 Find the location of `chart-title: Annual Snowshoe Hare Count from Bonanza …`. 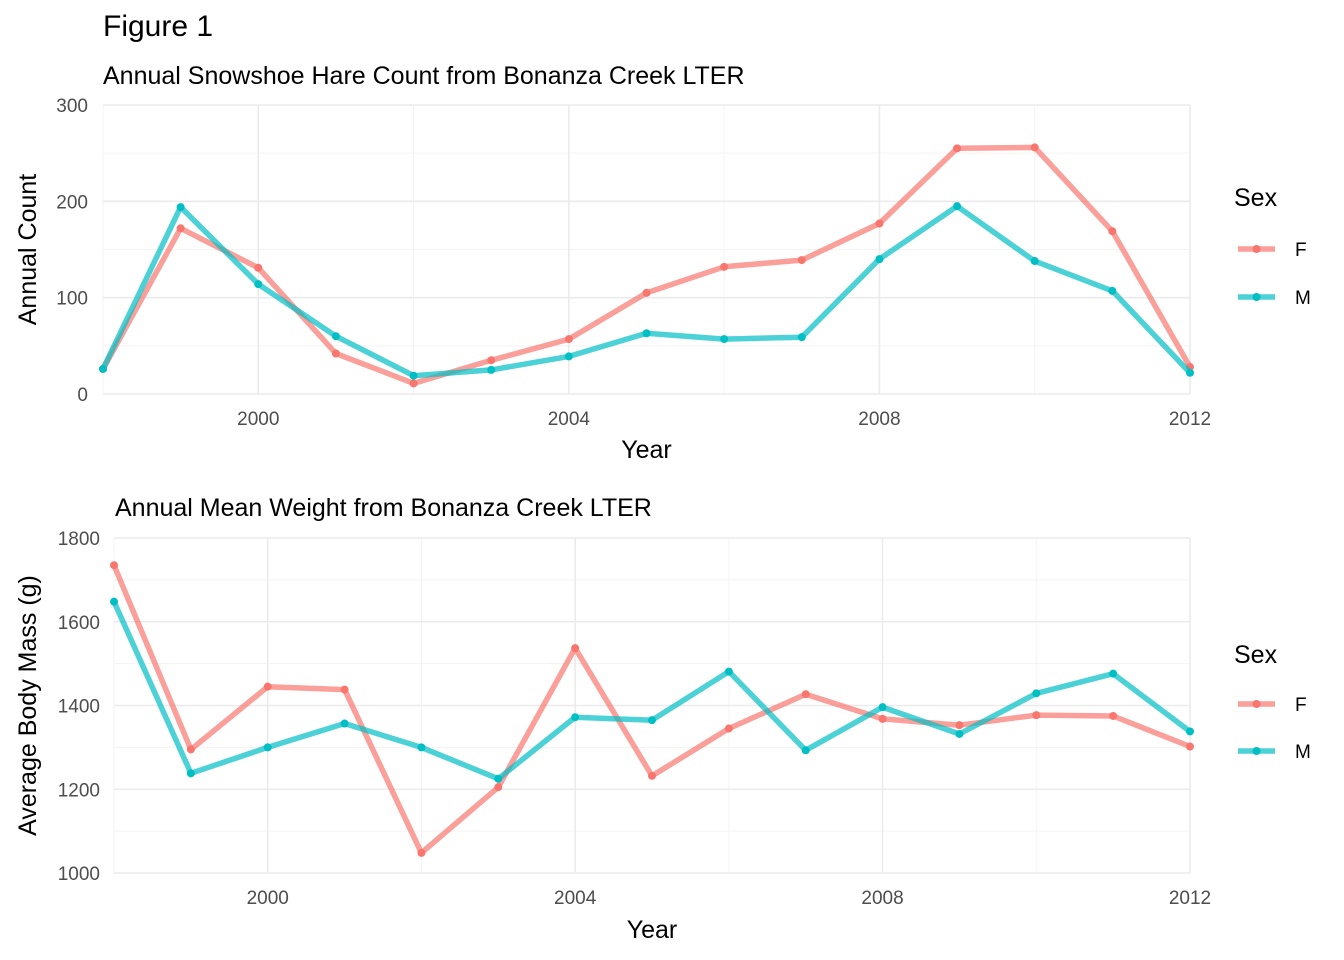

chart-title: Annual Snowshoe Hare Count from Bonanza … is located at coordinates (424, 76).